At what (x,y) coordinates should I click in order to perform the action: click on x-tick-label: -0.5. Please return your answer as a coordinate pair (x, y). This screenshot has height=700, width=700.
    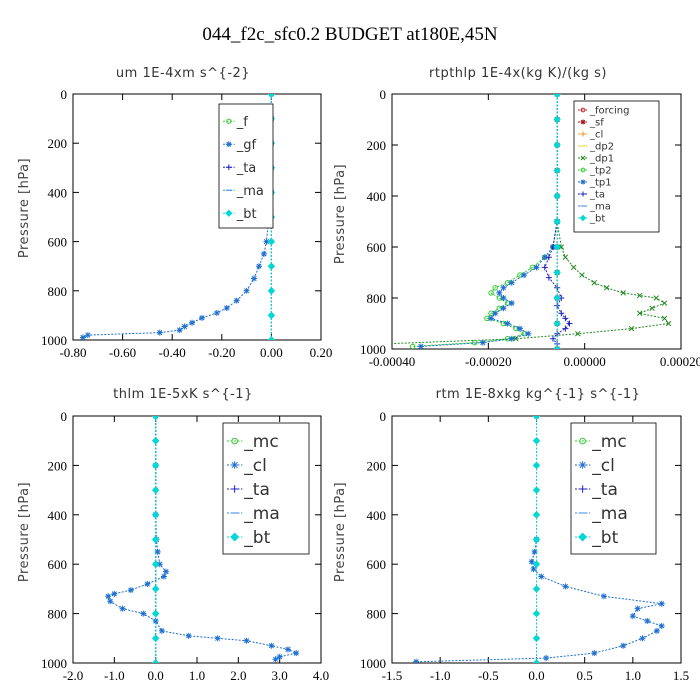
    Looking at the image, I should click on (488, 675).